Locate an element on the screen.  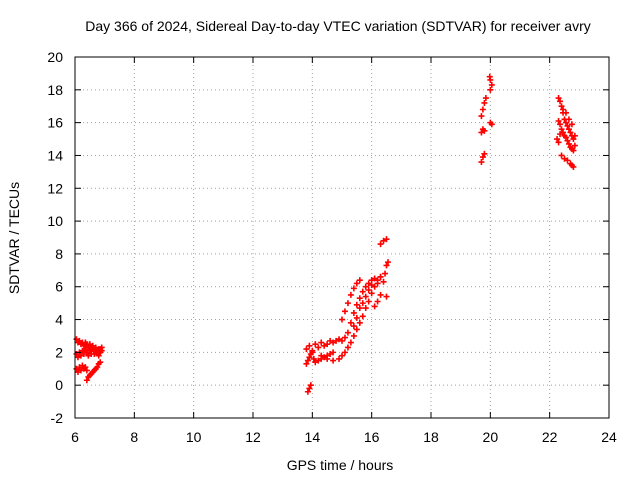
y-tick-label: 0 is located at coordinates (59, 385).